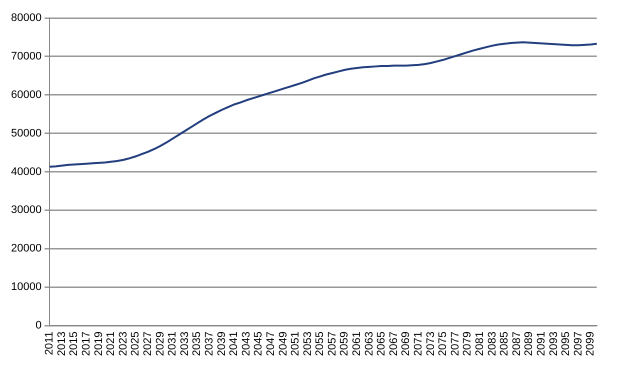  I want to click on x-tick-label: 2013, so click(62, 344).